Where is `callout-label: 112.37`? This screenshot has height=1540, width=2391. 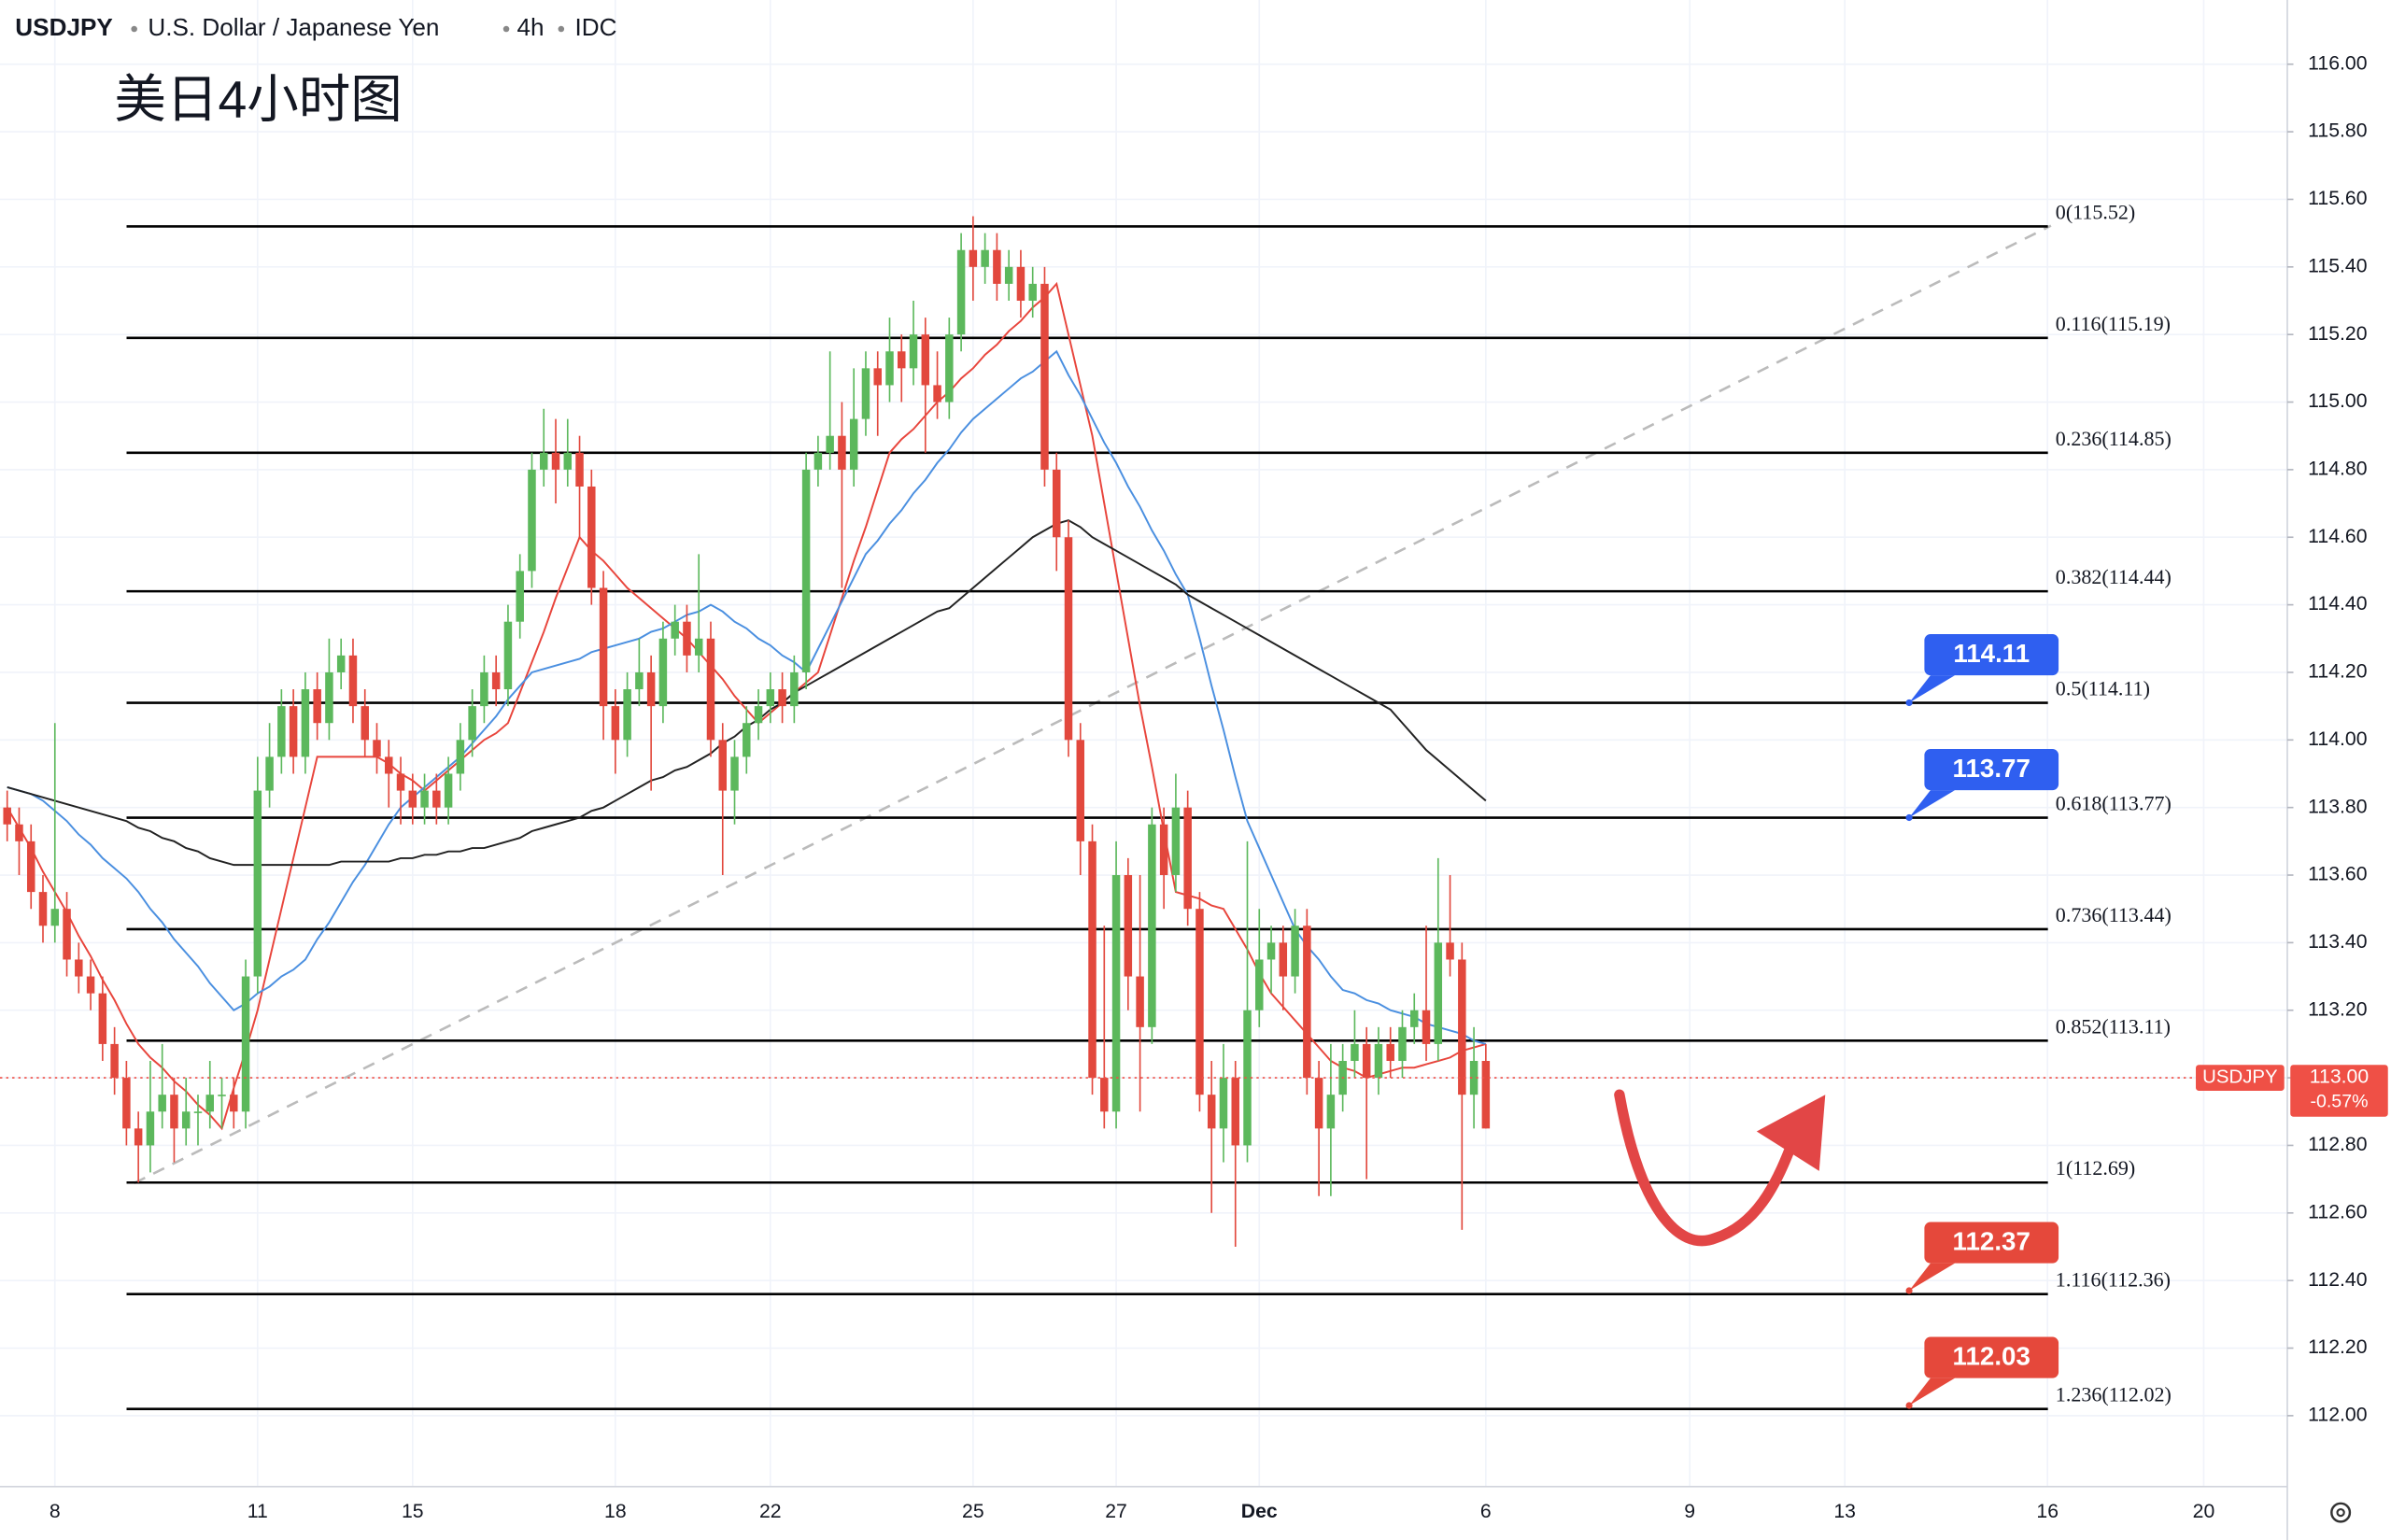
callout-label: 112.37 is located at coordinates (1991, 1241).